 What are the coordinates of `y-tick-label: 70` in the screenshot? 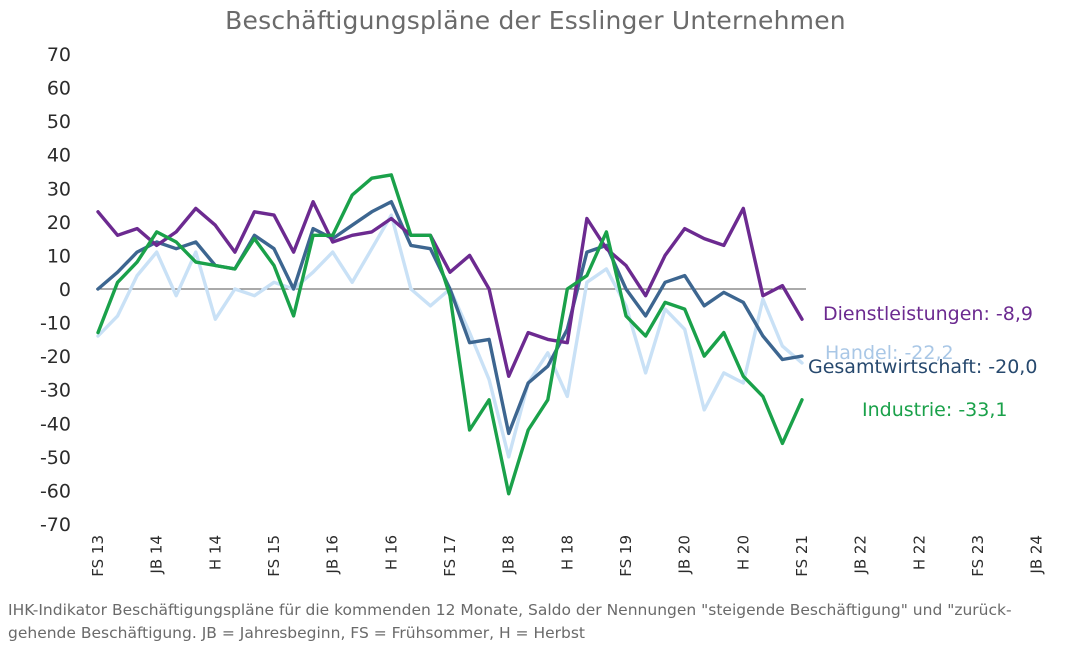 It's located at (59, 55).